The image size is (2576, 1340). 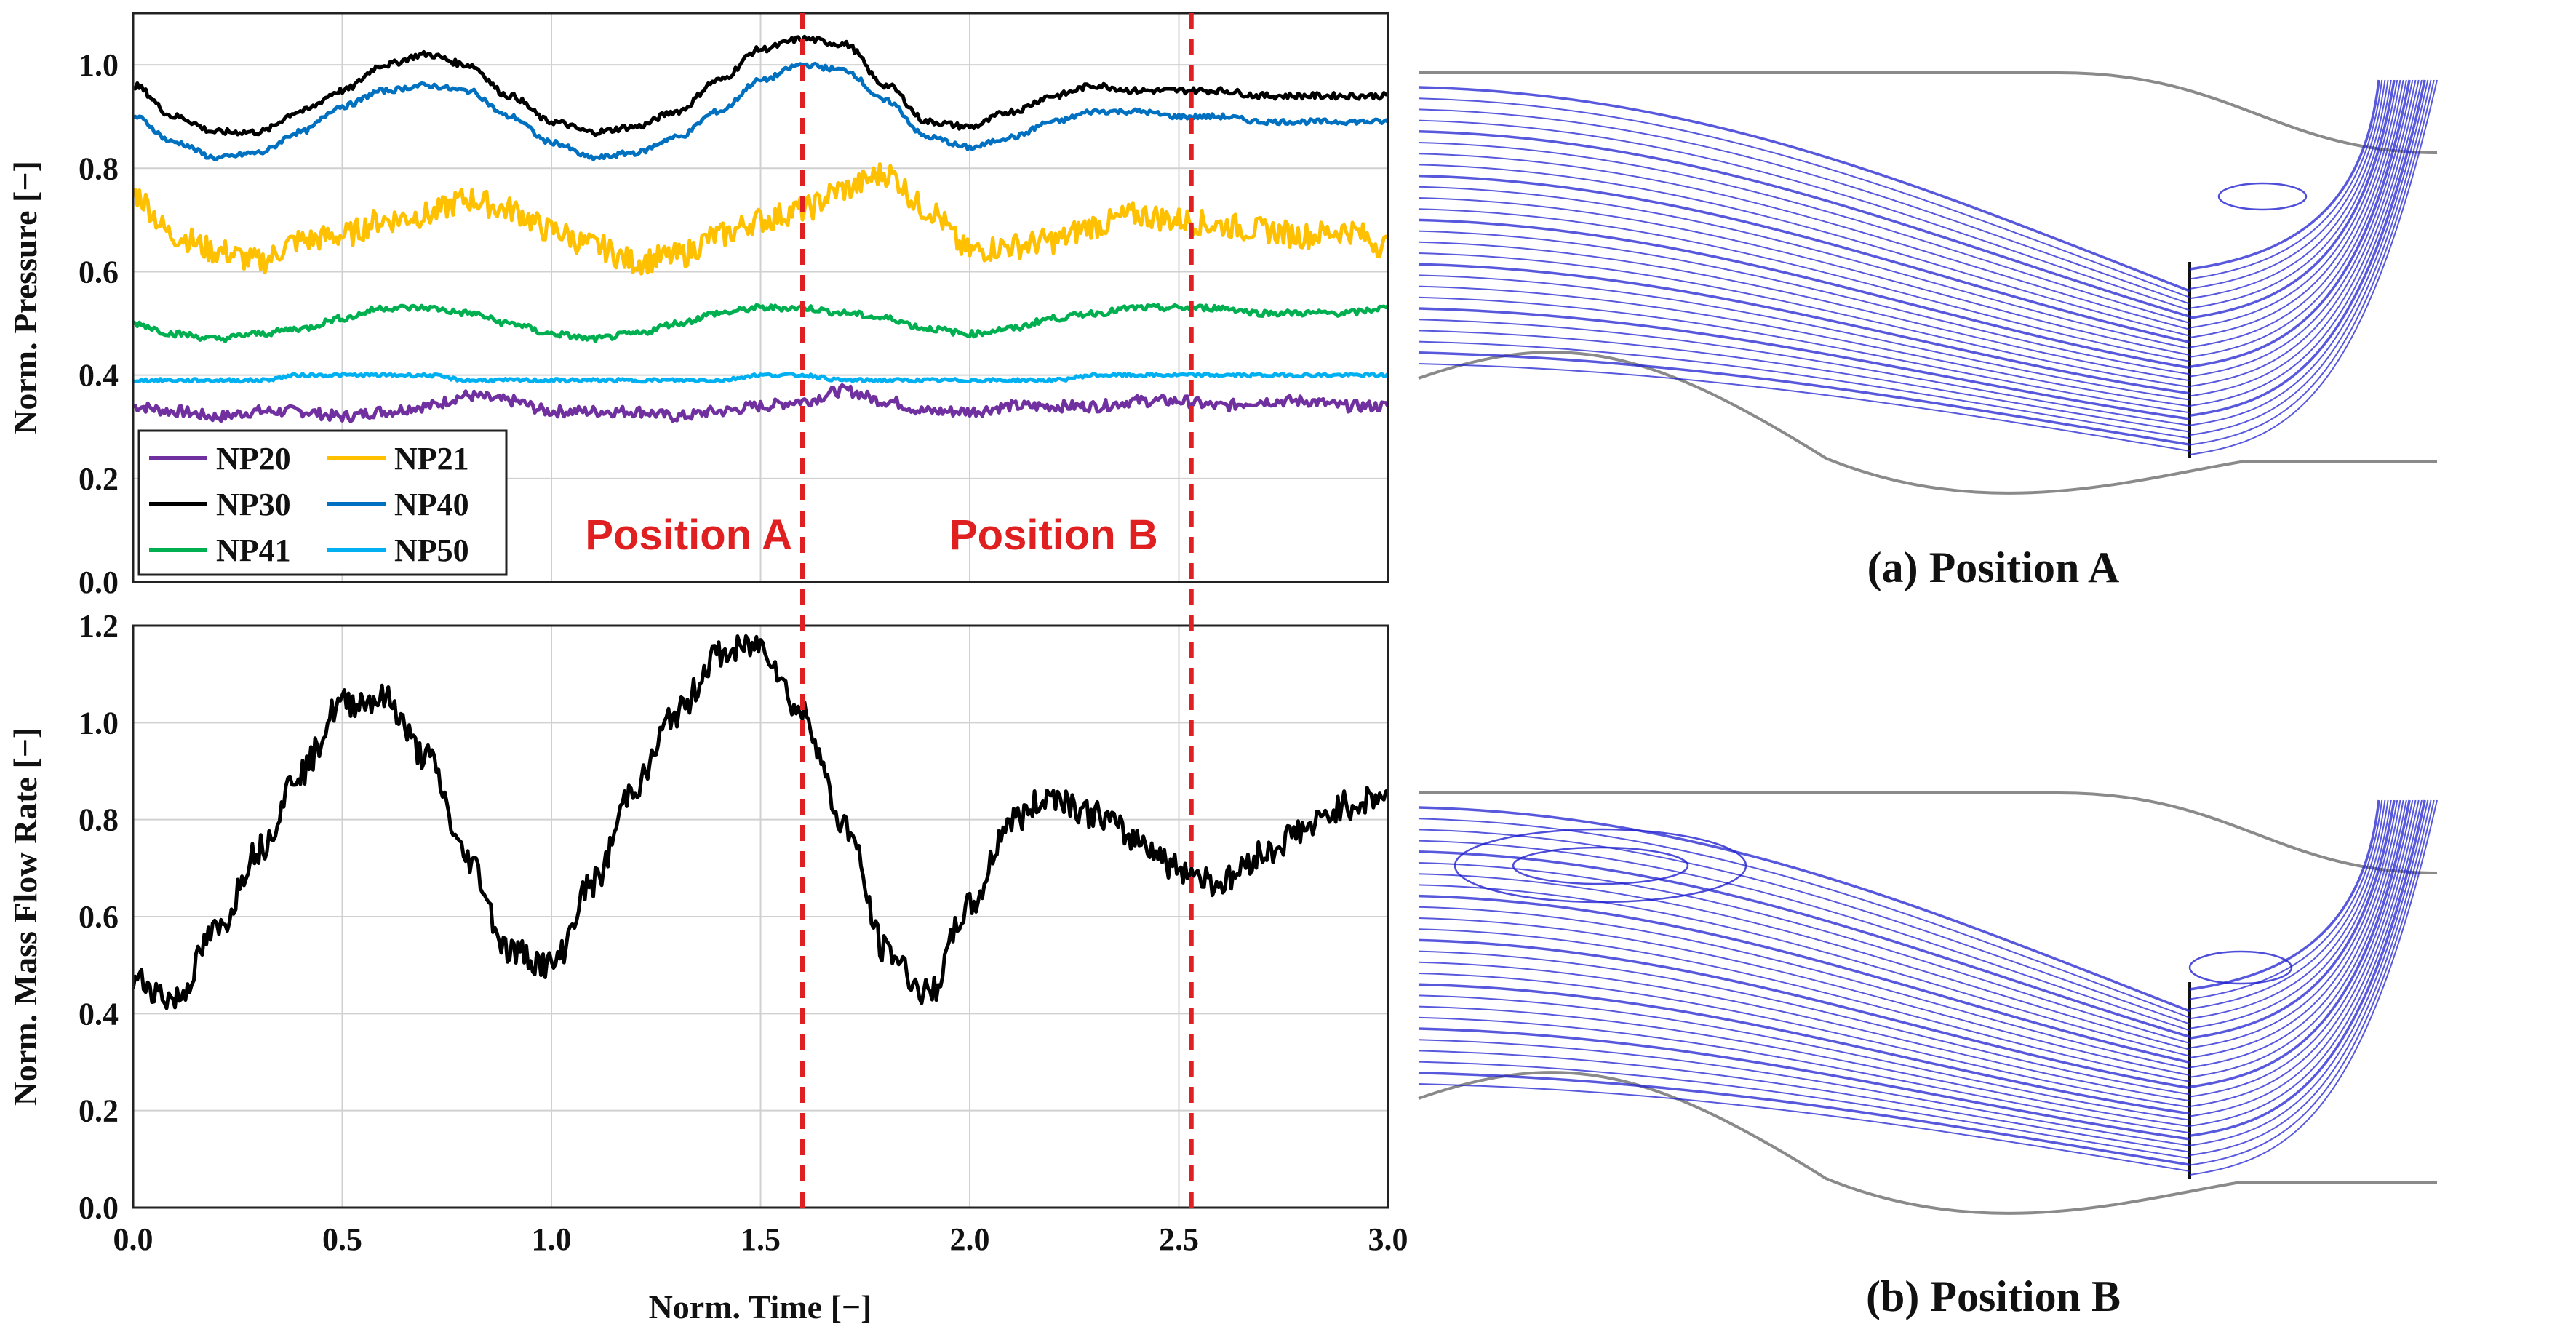 I want to click on series-line-np40, so click(x=760, y=111).